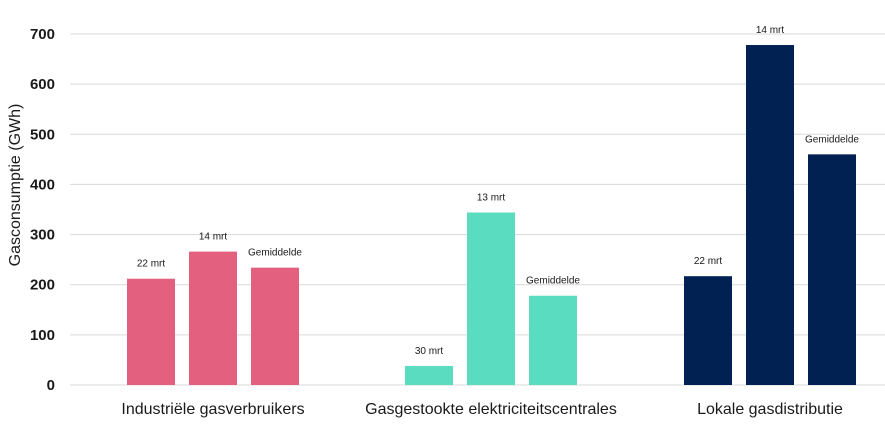 The width and height of the screenshot is (885, 424). What do you see at coordinates (212, 409) in the screenshot?
I see `category-label: Industriële gasverbruikers` at bounding box center [212, 409].